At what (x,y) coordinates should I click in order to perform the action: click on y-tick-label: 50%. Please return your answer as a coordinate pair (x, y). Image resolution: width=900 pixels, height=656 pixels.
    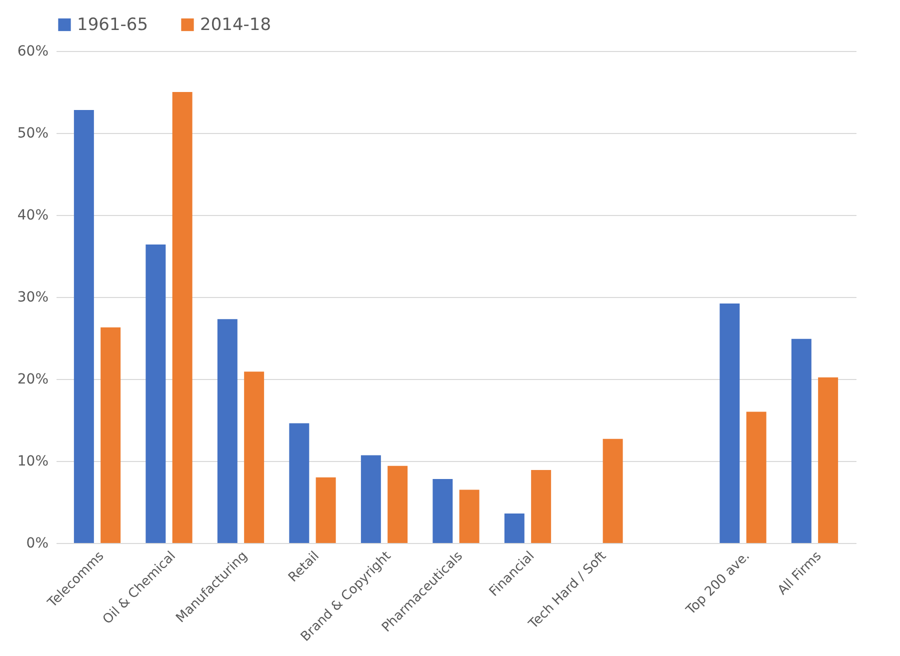
    Looking at the image, I should click on (32, 134).